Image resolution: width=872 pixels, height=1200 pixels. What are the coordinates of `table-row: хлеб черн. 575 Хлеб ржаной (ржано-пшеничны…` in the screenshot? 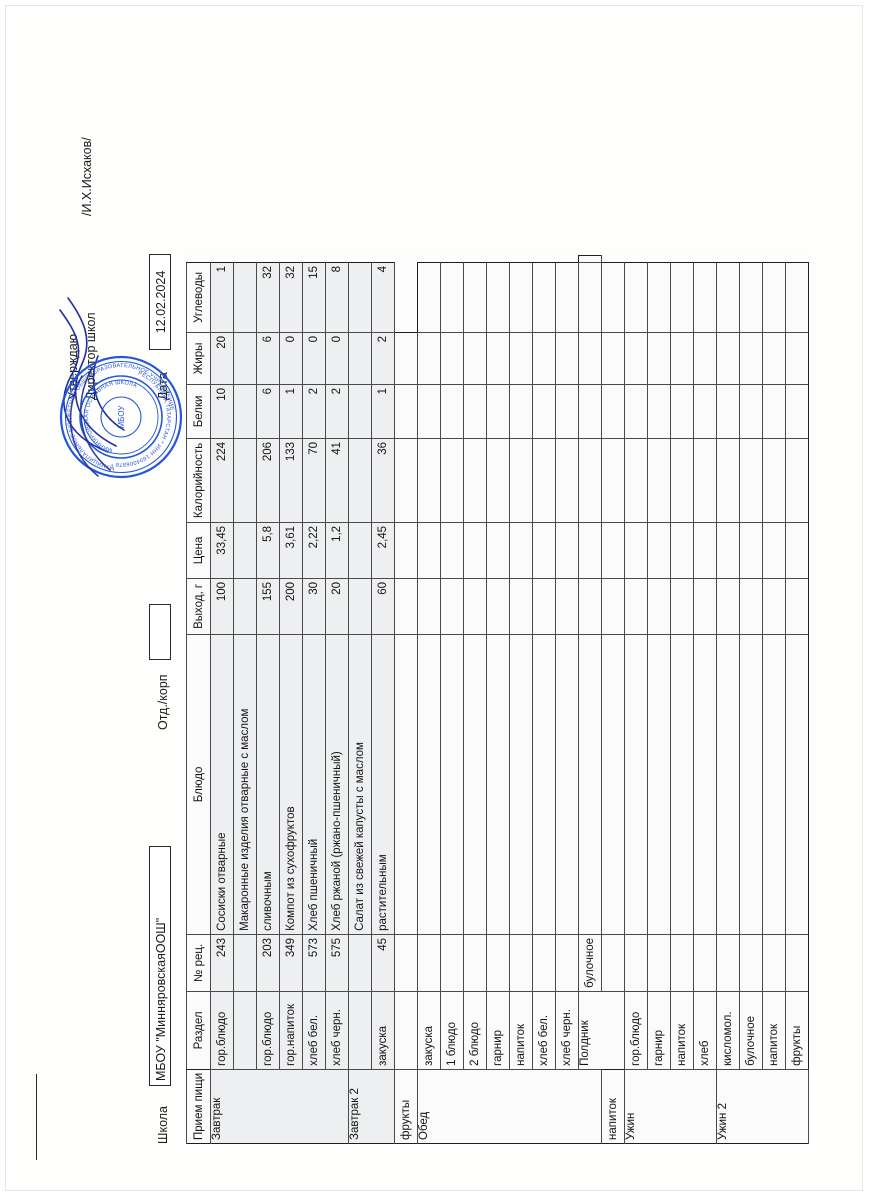 It's located at (337, 699).